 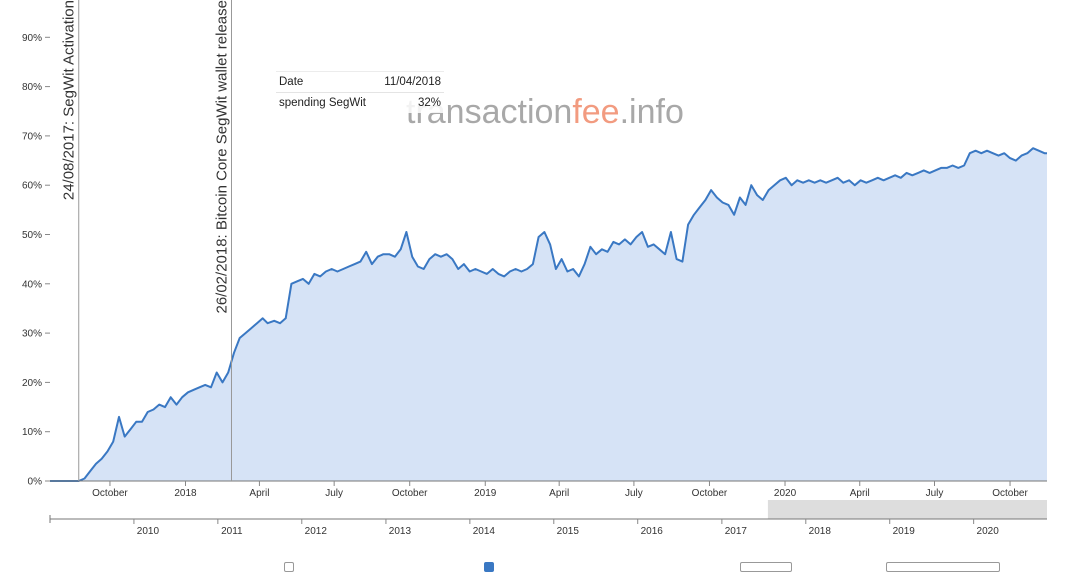 I want to click on navigator-tick-label: 2010, so click(x=148, y=531).